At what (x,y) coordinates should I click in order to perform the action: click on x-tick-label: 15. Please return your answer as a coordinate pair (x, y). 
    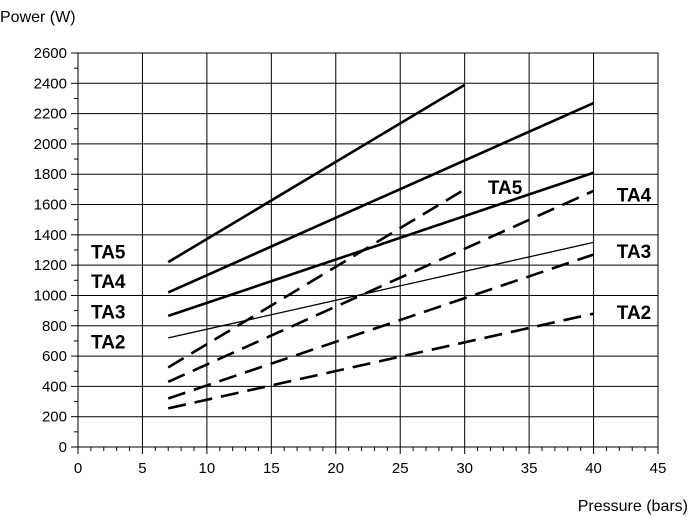
    Looking at the image, I should click on (271, 468).